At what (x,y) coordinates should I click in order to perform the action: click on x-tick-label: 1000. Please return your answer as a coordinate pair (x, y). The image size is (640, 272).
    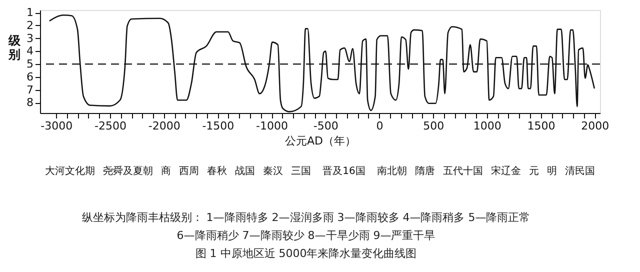
    Looking at the image, I should click on (487, 126).